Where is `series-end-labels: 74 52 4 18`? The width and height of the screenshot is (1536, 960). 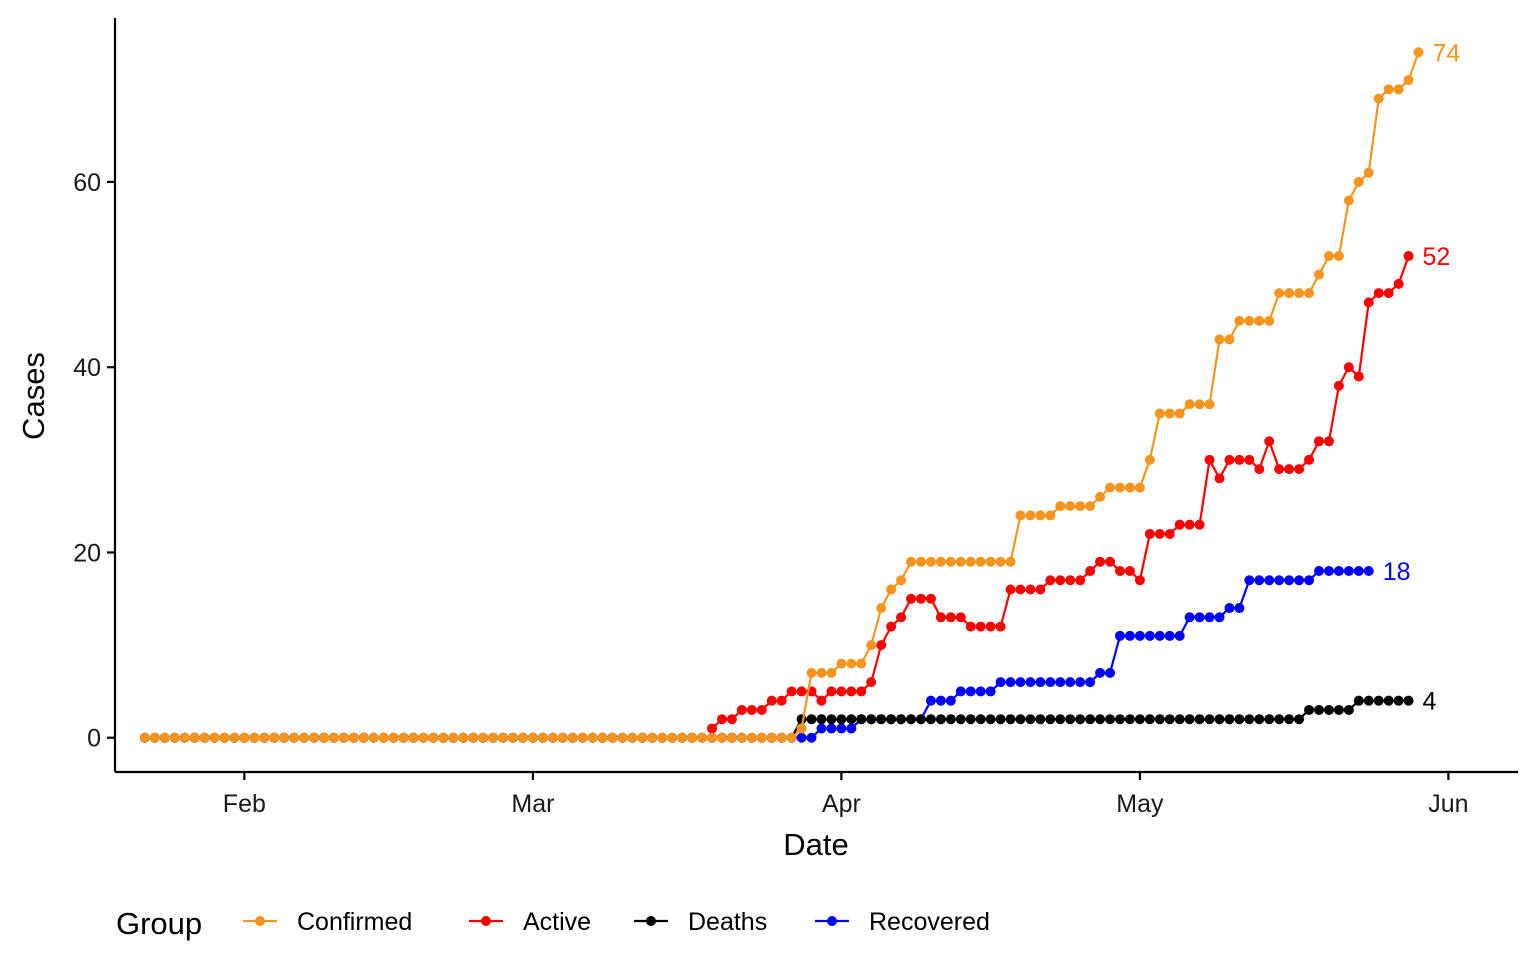 series-end-labels: 74 52 4 18 is located at coordinates (1422, 377).